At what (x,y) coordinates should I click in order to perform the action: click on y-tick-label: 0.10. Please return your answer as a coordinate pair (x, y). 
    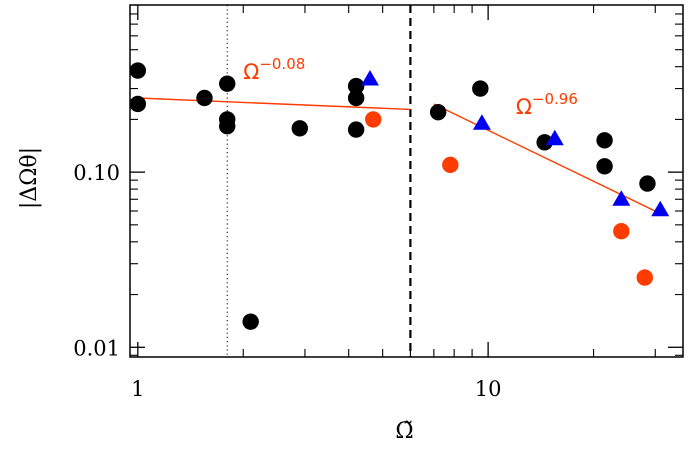
    Looking at the image, I should click on (96, 173).